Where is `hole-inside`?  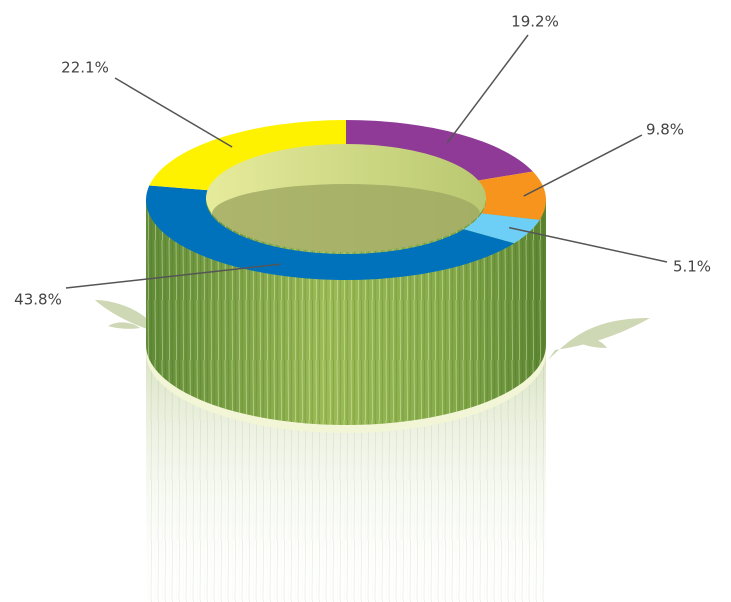
hole-inside is located at coordinates (346, 218).